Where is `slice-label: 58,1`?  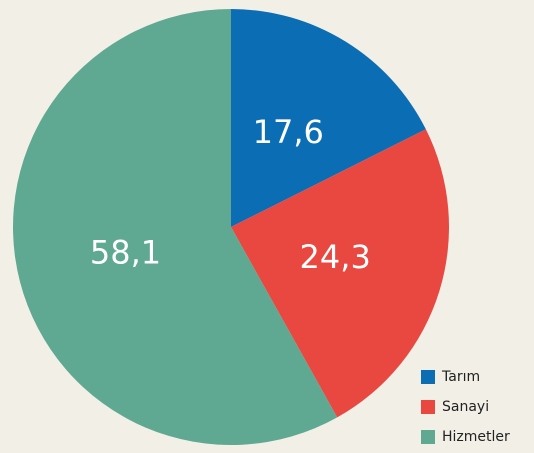
slice-label: 58,1 is located at coordinates (125, 252).